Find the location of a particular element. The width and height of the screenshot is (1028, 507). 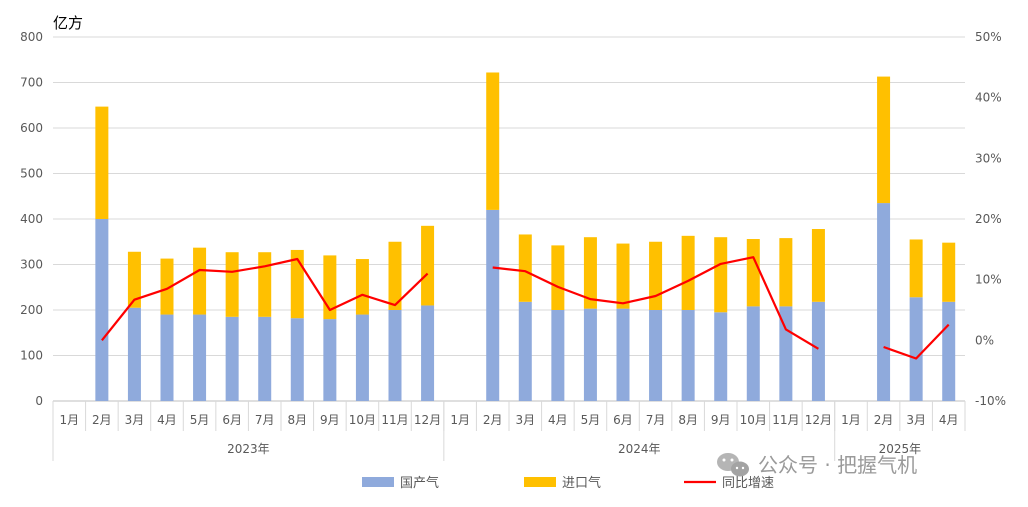

x-tick-label: 10月 is located at coordinates (362, 420).